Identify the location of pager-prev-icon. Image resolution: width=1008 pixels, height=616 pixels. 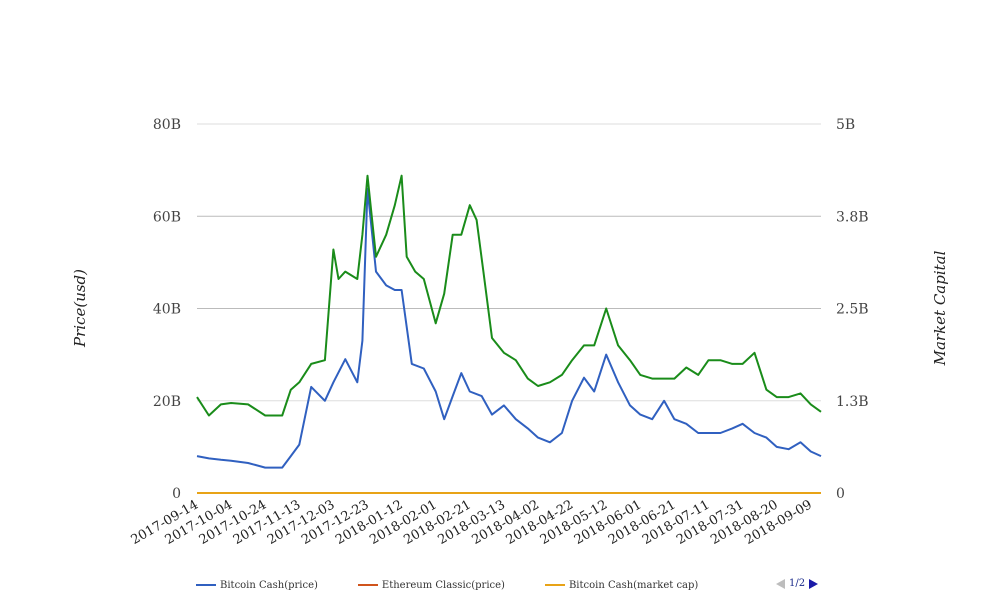
(780, 583).